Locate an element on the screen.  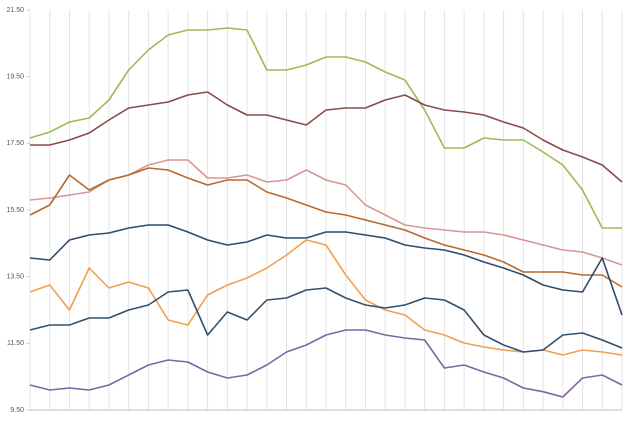
y-tick-label: 21.50 is located at coordinates (15, 10).